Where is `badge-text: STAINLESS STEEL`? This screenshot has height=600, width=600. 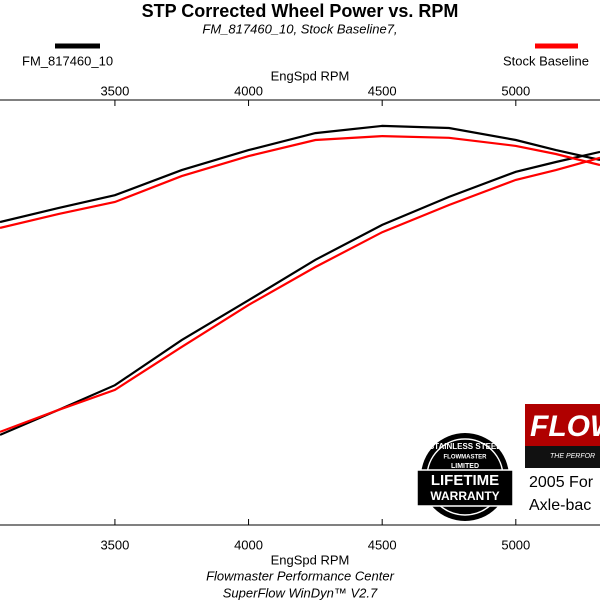
badge-text: STAINLESS STEEL is located at coordinates (465, 446).